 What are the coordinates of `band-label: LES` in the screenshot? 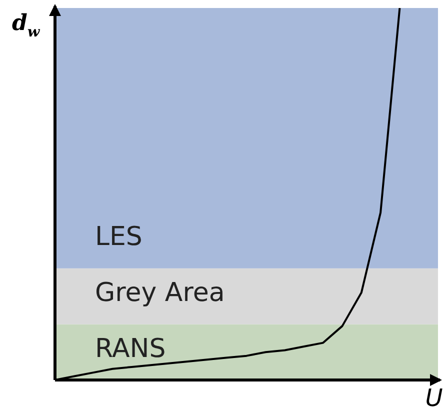 It's located at (118, 237).